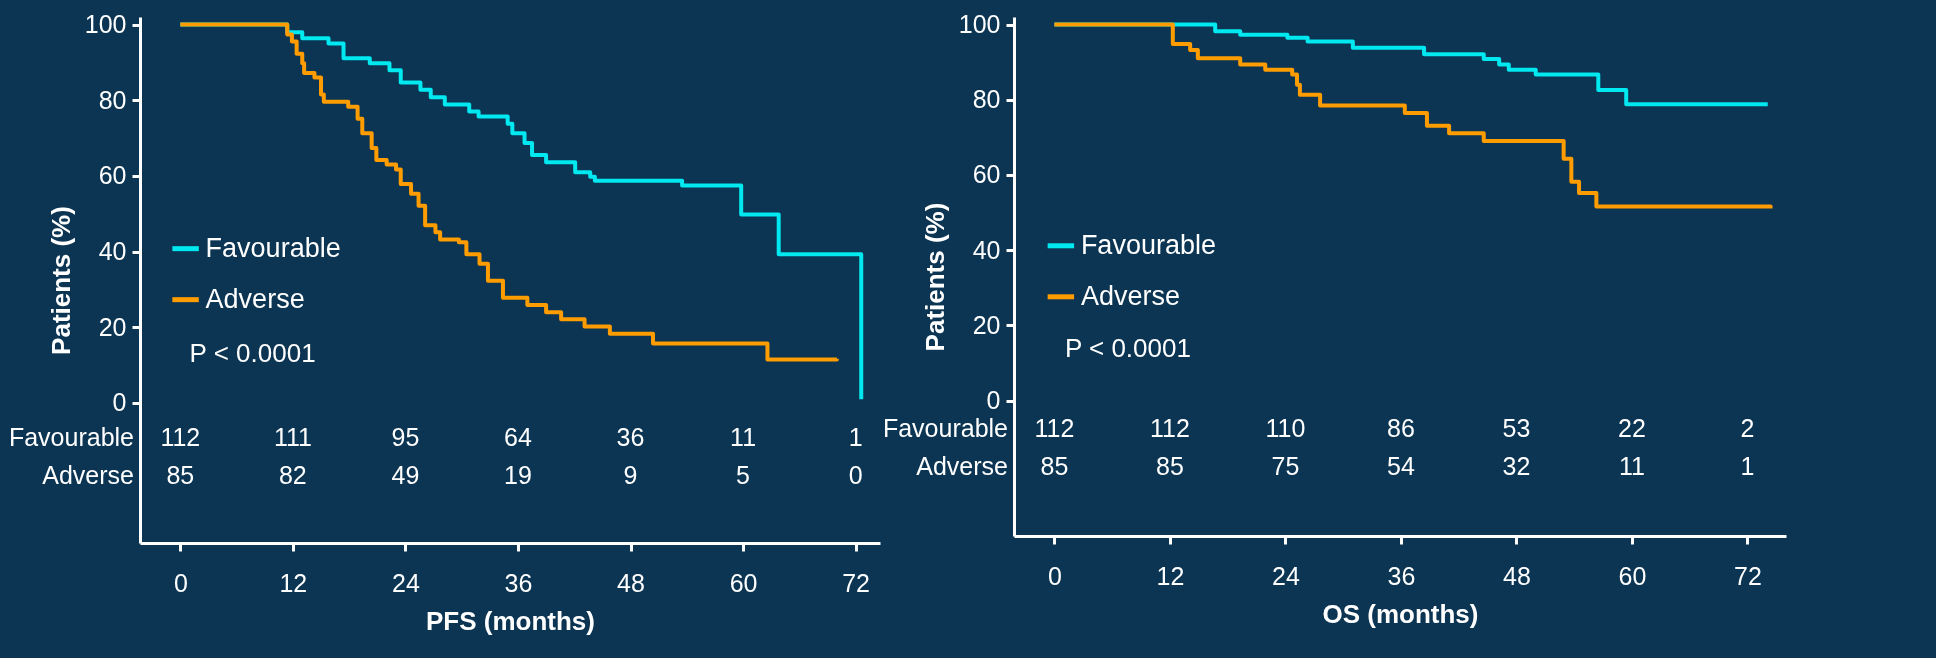 The image size is (1936, 658). I want to click on annotation: 111, so click(292, 436).